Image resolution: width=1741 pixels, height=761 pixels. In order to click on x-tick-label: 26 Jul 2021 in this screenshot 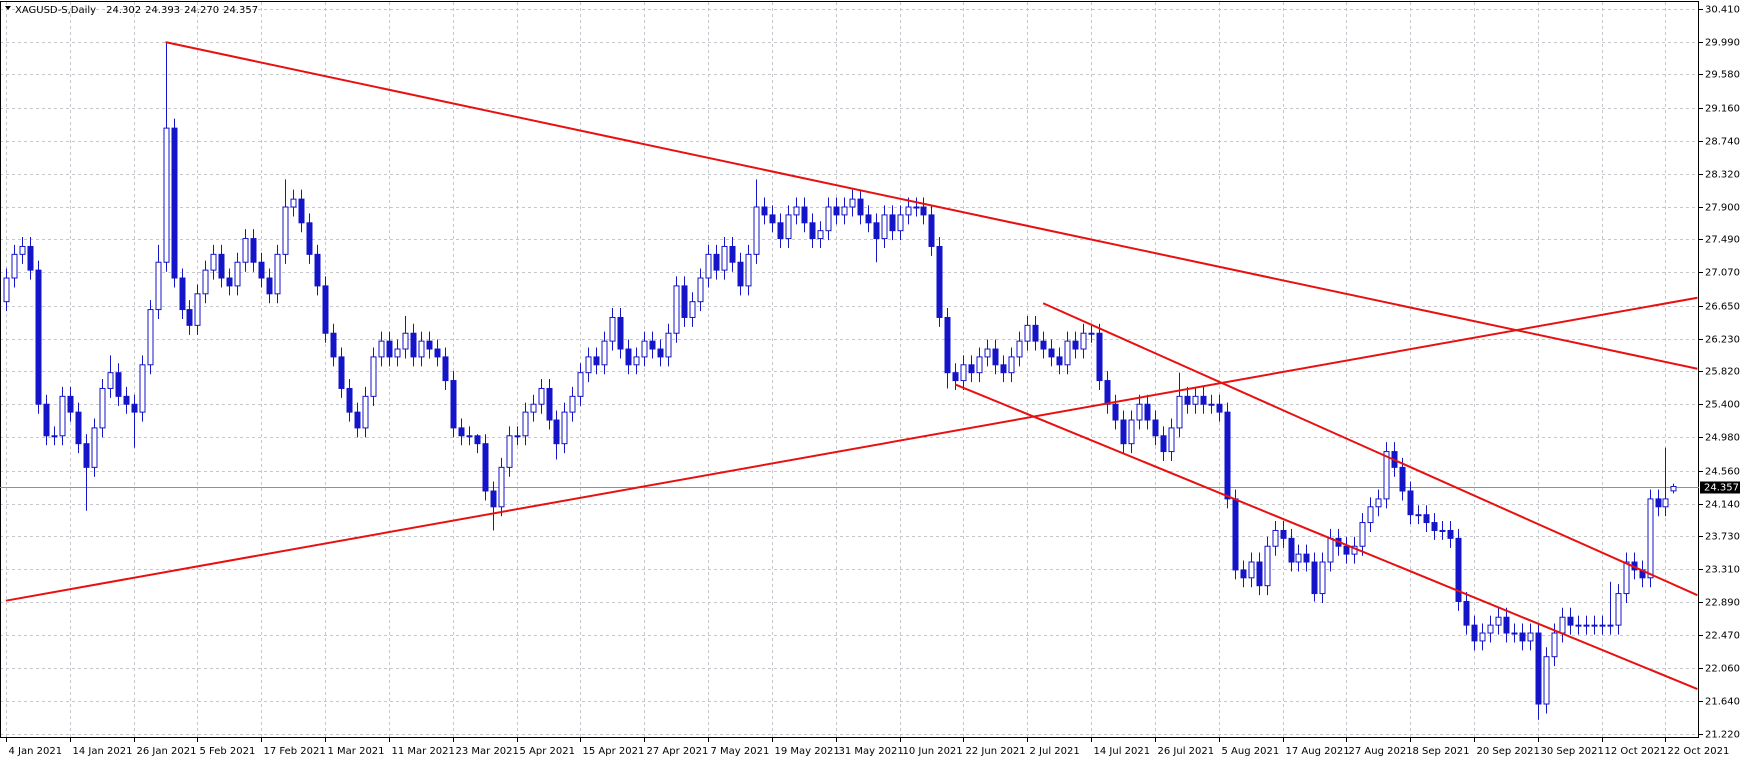, I will do `click(1186, 751)`.